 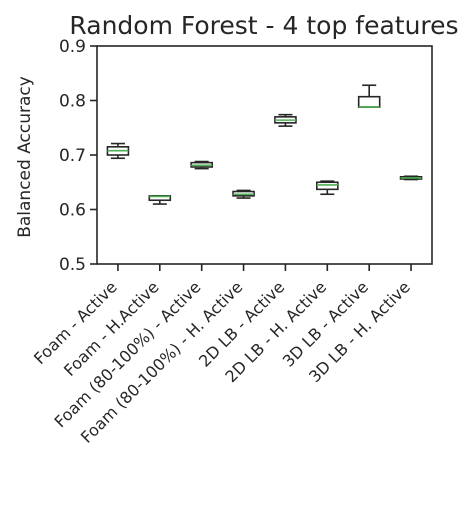 I want to click on y-tick-label: 0.9, so click(x=72, y=47).